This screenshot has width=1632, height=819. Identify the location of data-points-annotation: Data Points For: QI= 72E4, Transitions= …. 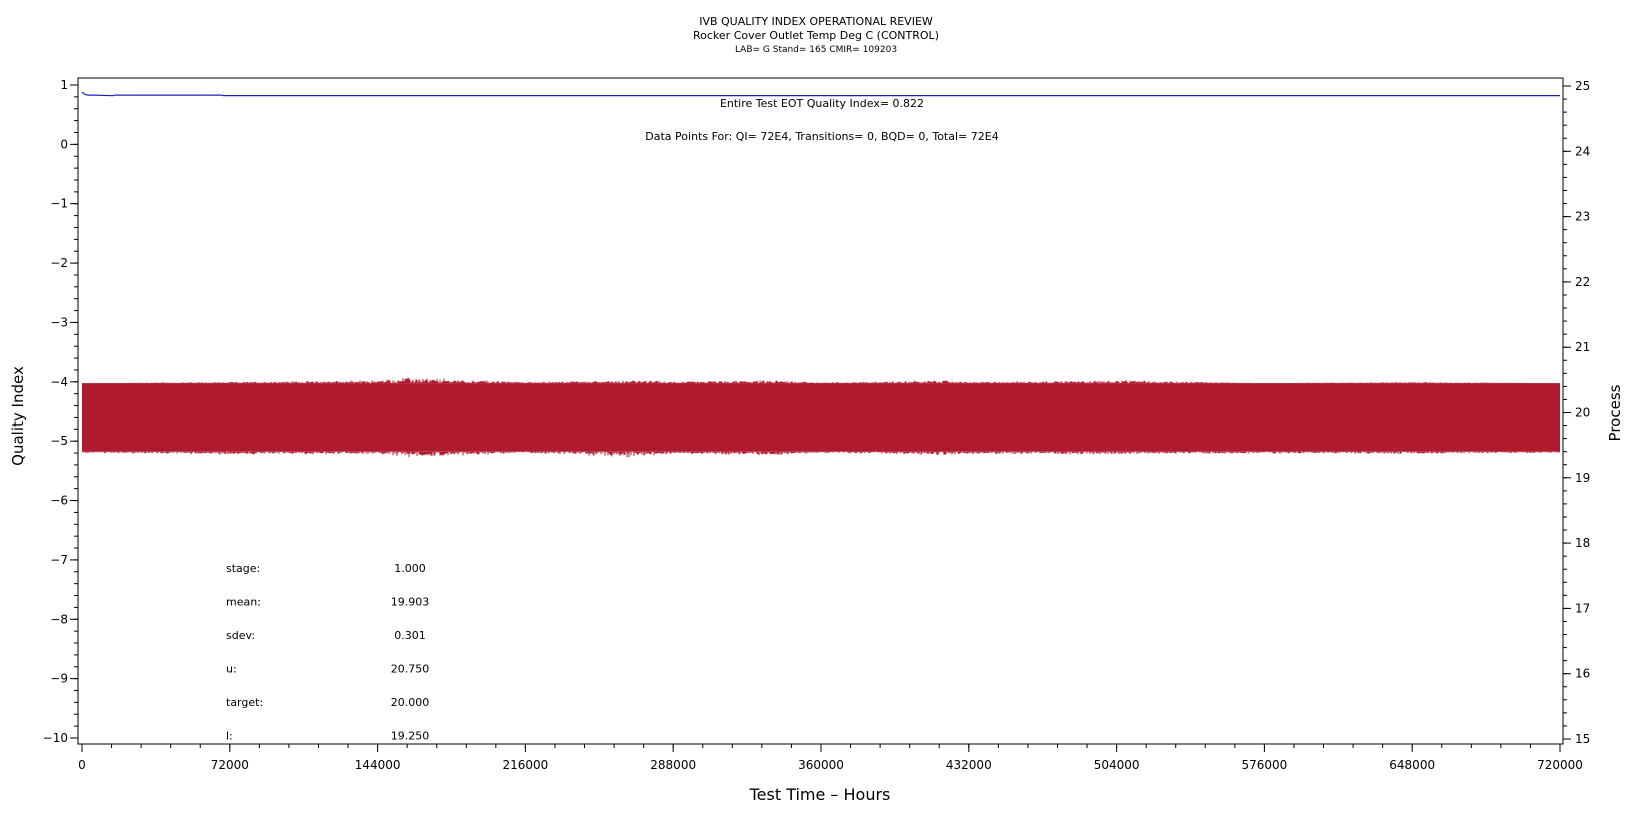
(821, 136).